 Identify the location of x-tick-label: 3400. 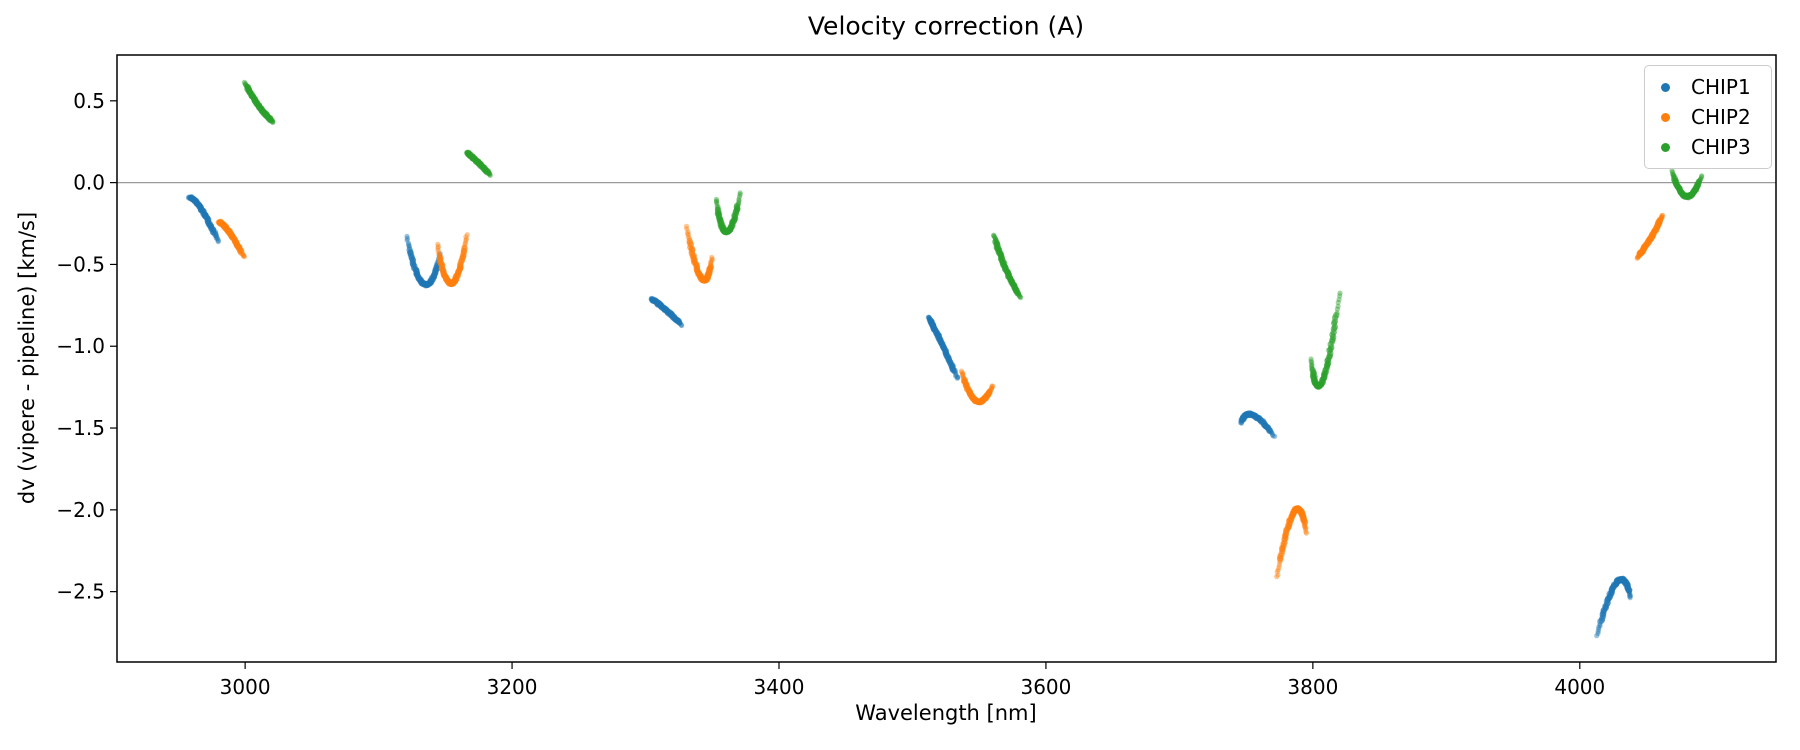
(779, 687).